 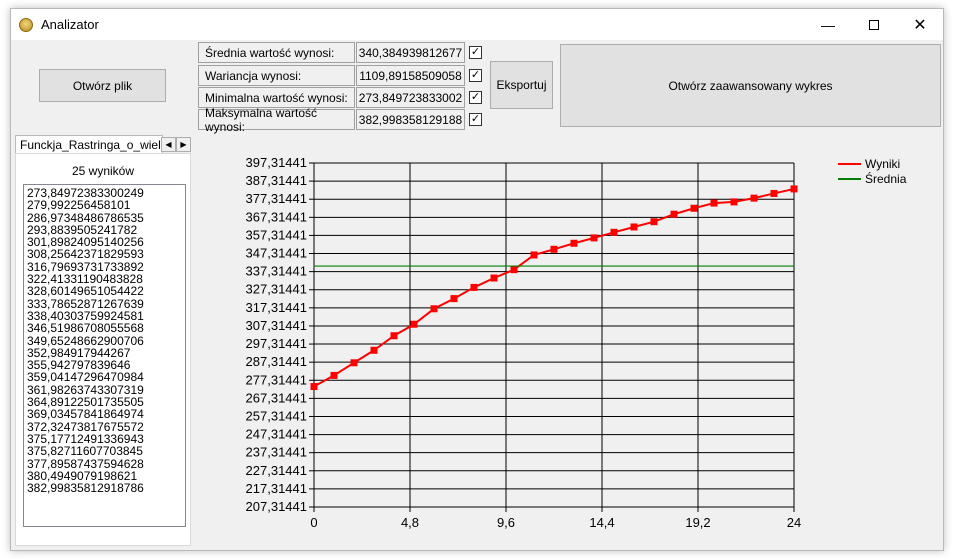 What do you see at coordinates (276, 234) in the screenshot?
I see `y-tick-label: 357,31441` at bounding box center [276, 234].